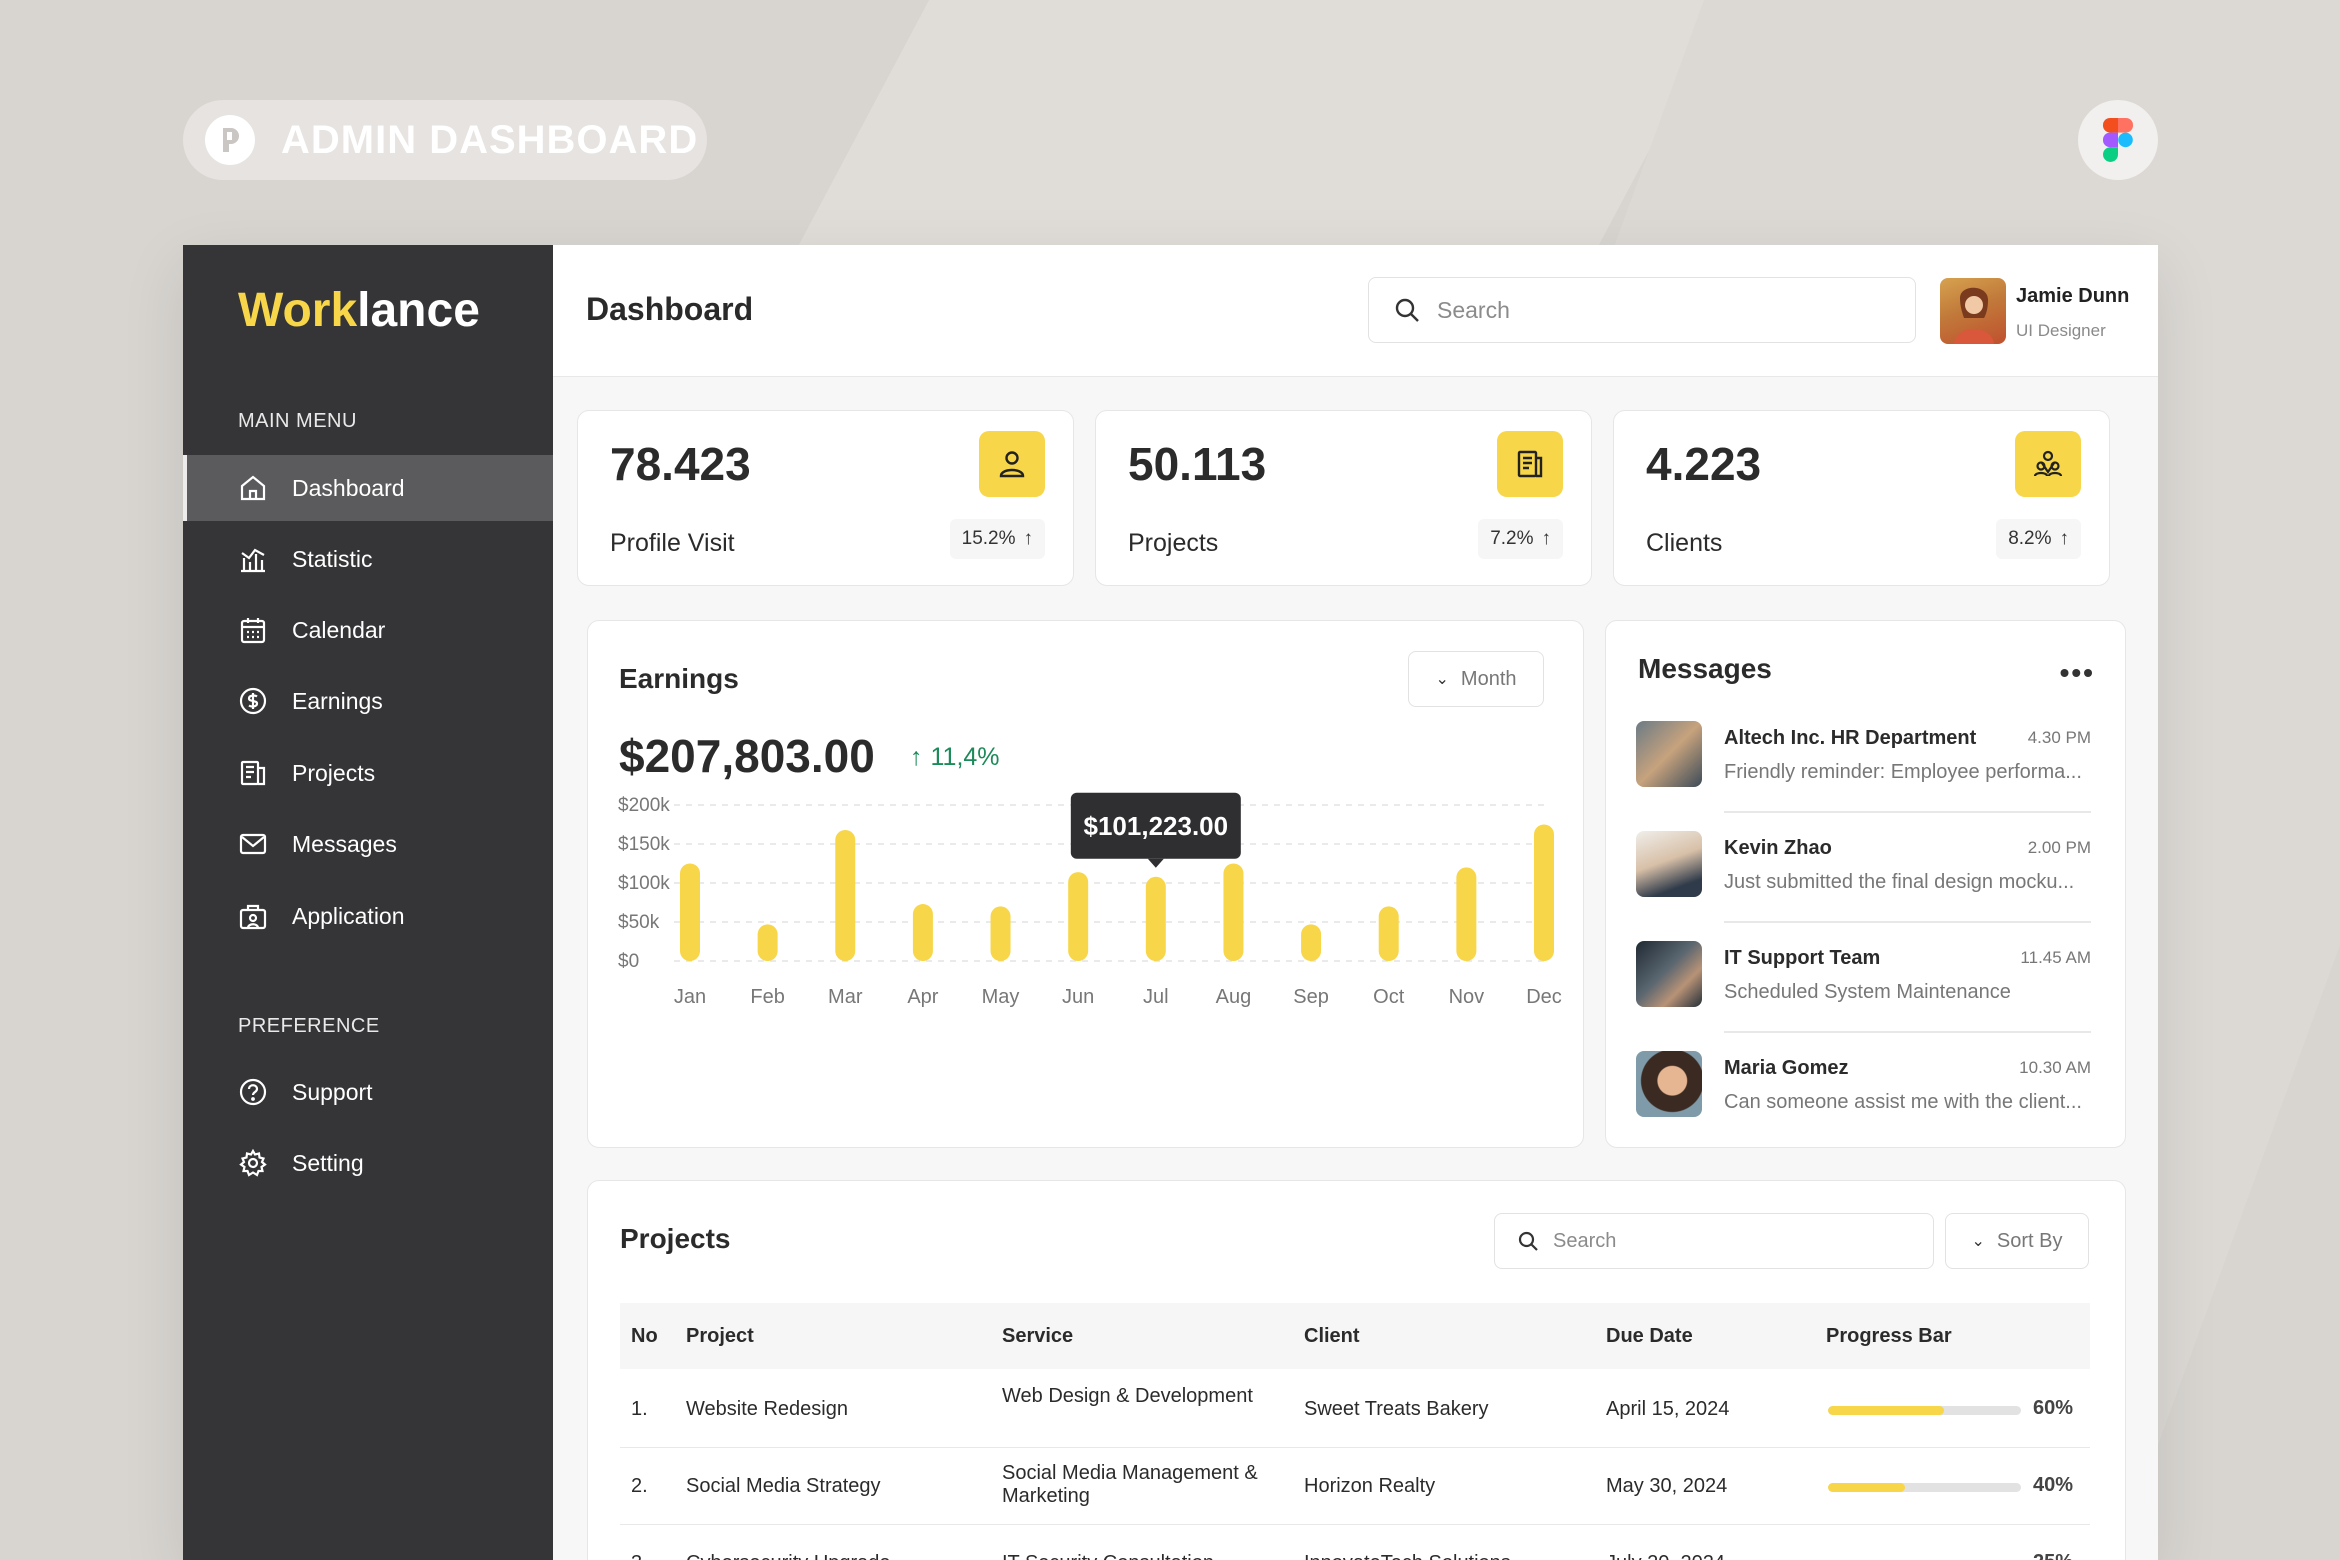 The image size is (2340, 1560). Describe the element at coordinates (368, 844) in the screenshot. I see `sidebar-item-messages: Messages` at that location.